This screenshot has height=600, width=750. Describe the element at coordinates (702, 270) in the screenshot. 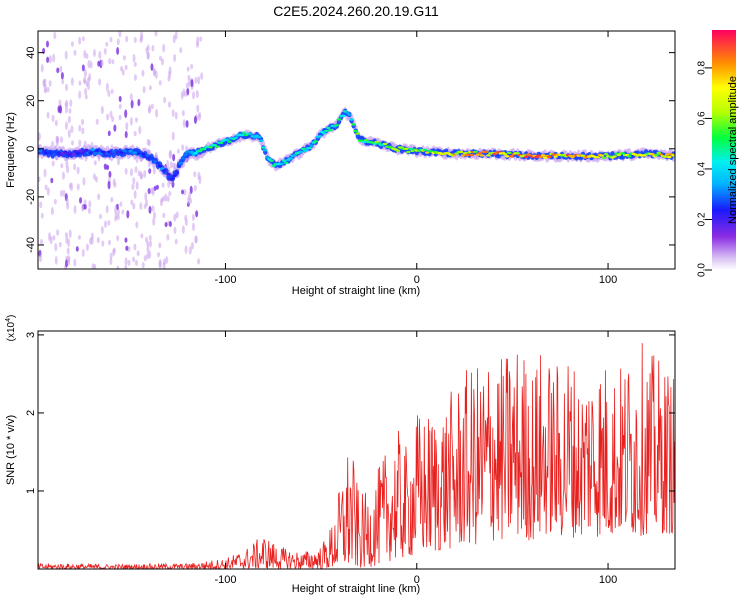

I see `colorbar-tick-label: 0.0` at that location.